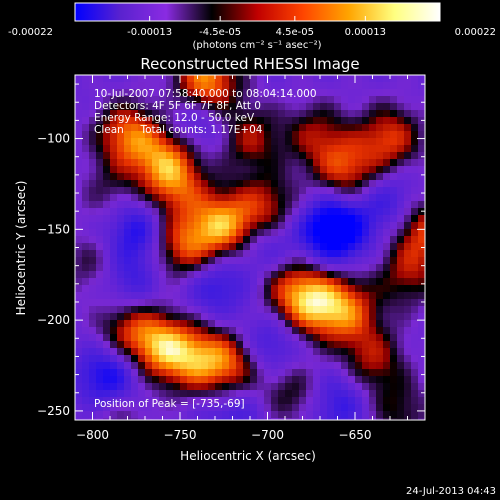  I want to click on colorbar-tick-label: -0.00013, so click(149, 32).